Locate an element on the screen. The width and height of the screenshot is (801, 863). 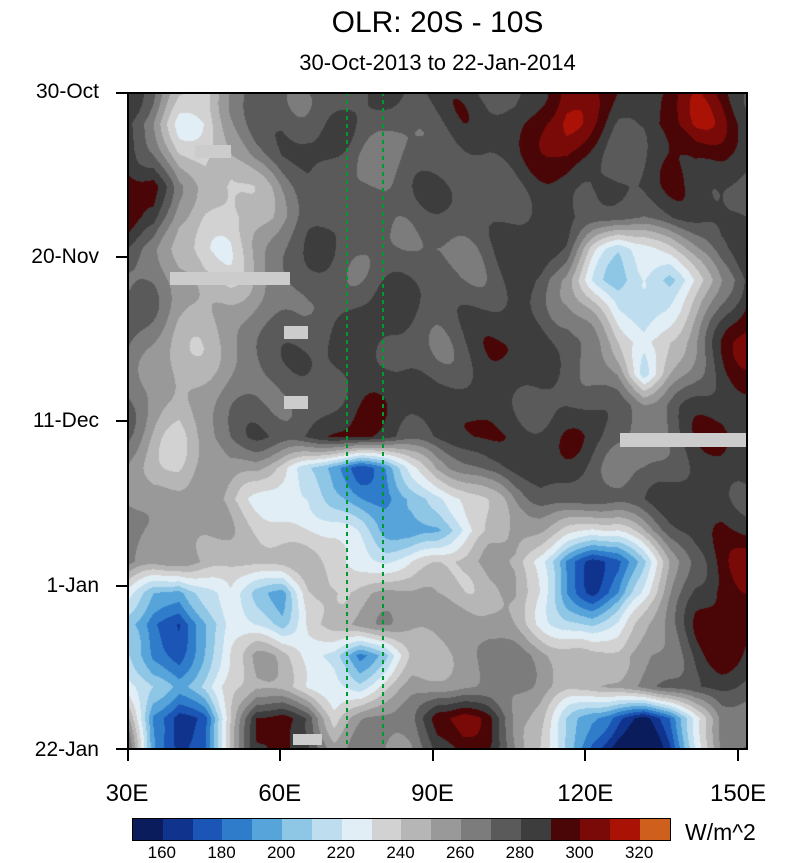
colorbar-tick-label: 220 is located at coordinates (341, 852).